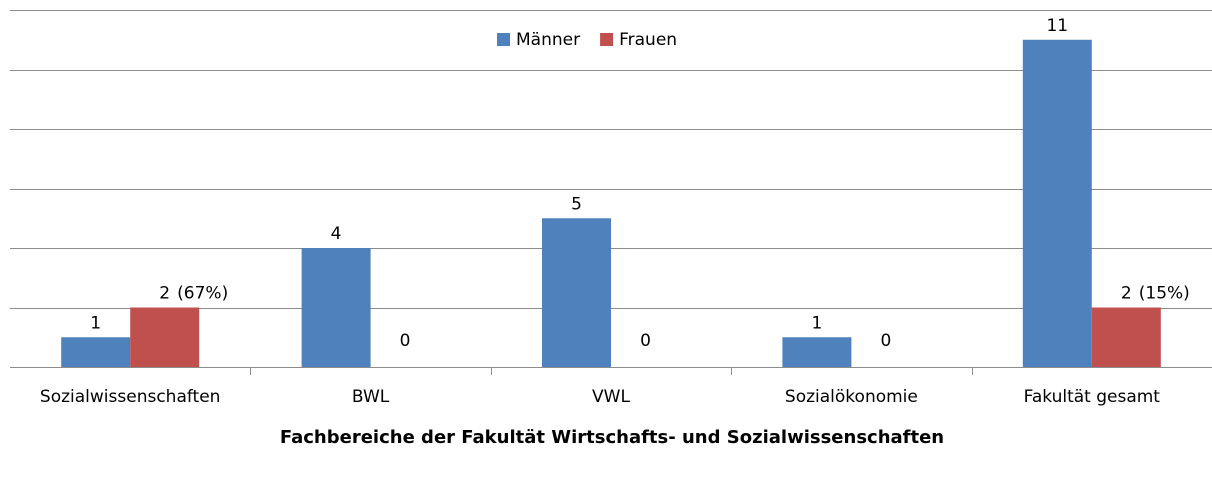 Image resolution: width=1212 pixels, height=484 pixels. I want to click on annotation: (67%), so click(202, 294).